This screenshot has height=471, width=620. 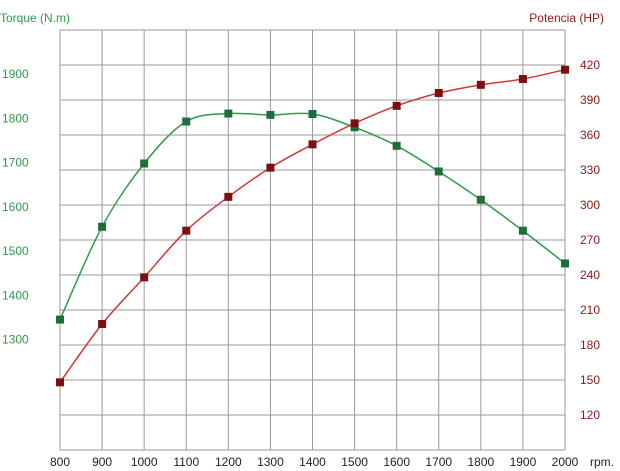 What do you see at coordinates (60, 462) in the screenshot?
I see `x-axis-tick-label: 800` at bounding box center [60, 462].